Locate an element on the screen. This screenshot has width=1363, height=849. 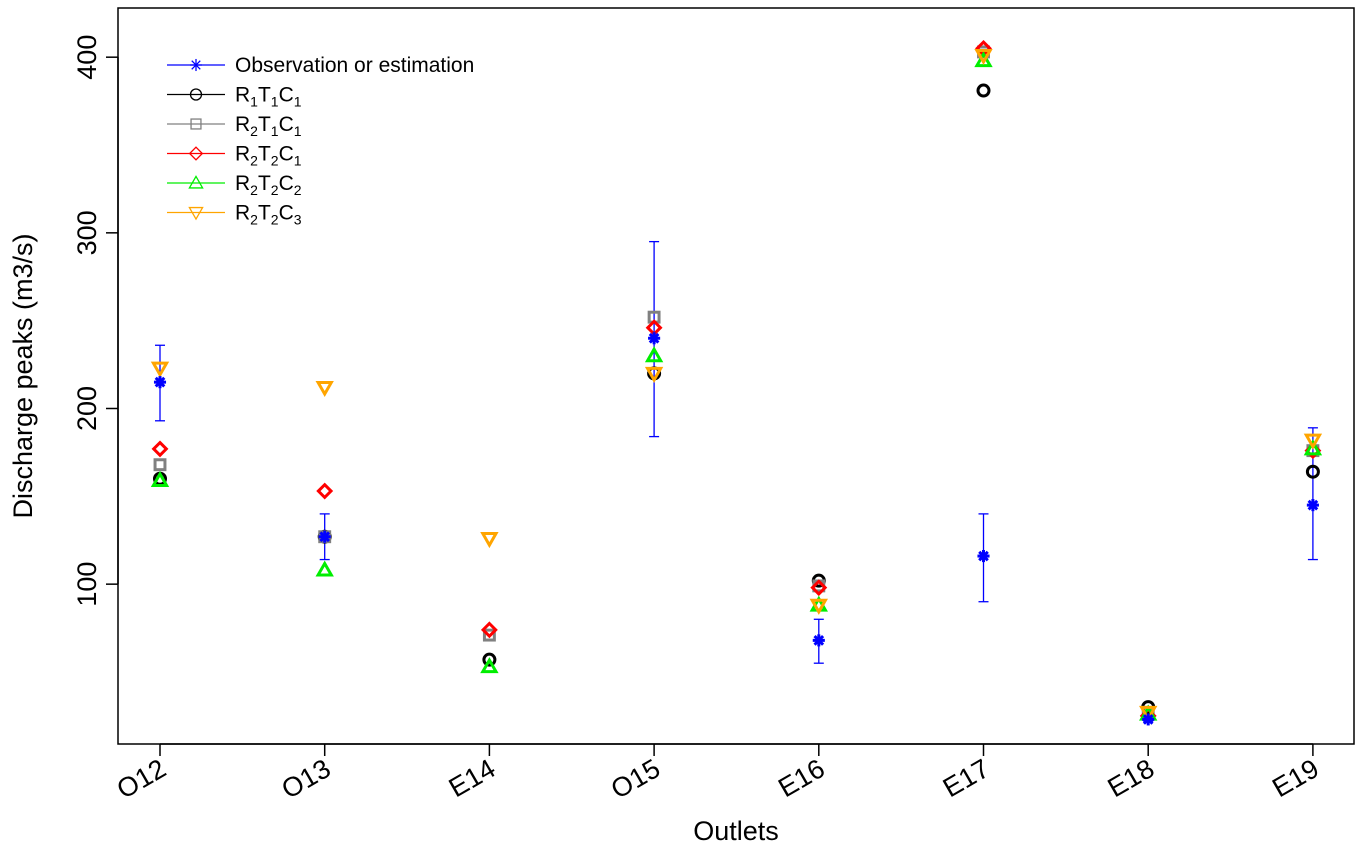
y-tick-label: 300 is located at coordinates (87, 232).